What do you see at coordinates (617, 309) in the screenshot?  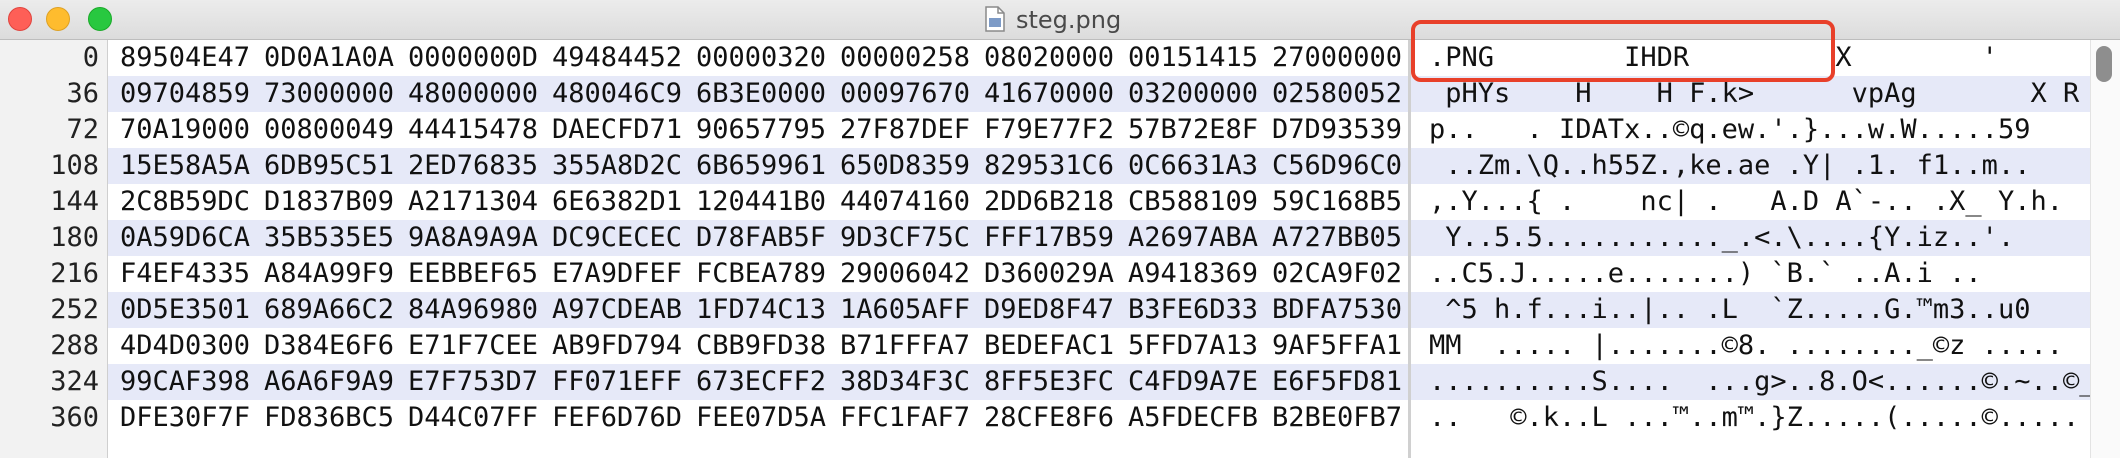 I see `hex-byte-group: A97CDEAB` at bounding box center [617, 309].